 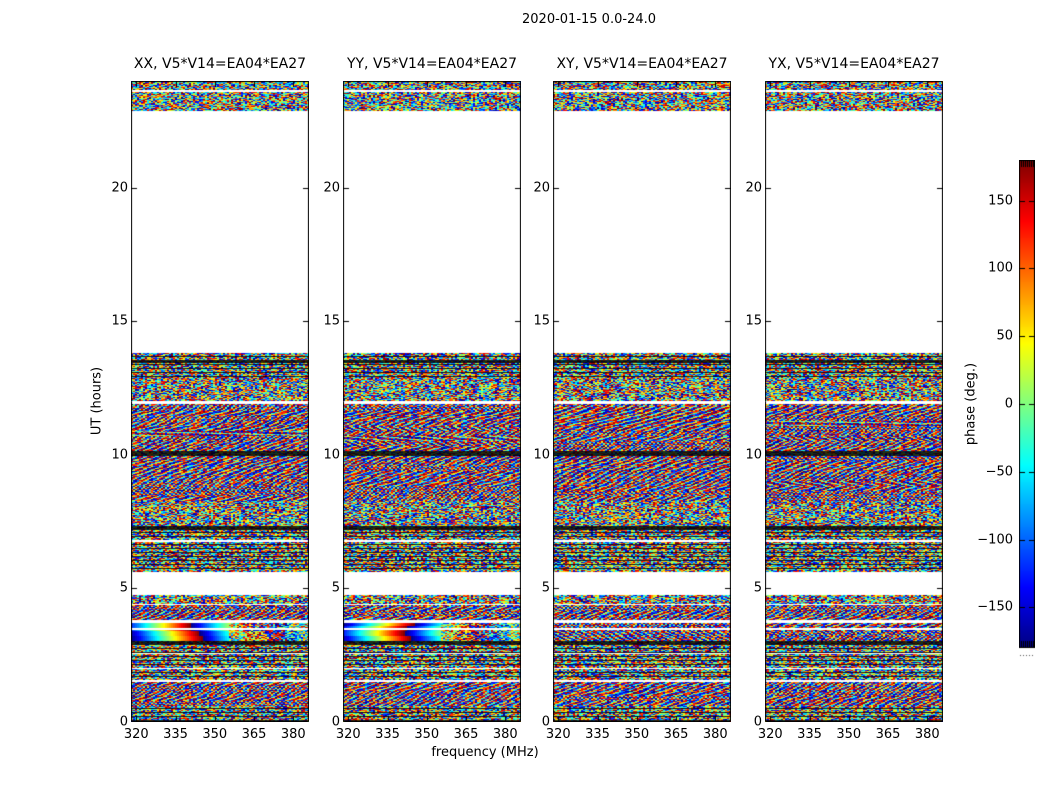 What do you see at coordinates (995, 607) in the screenshot?
I see `colorbar-tick-label--150: −150` at bounding box center [995, 607].